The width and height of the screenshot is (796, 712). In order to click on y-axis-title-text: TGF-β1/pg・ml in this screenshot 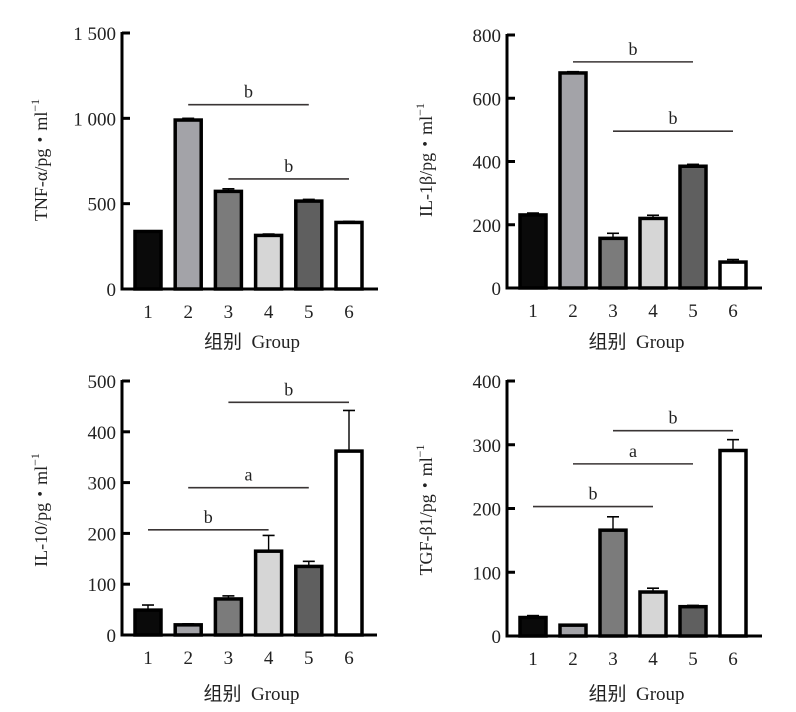, I will do `click(426, 516)`.